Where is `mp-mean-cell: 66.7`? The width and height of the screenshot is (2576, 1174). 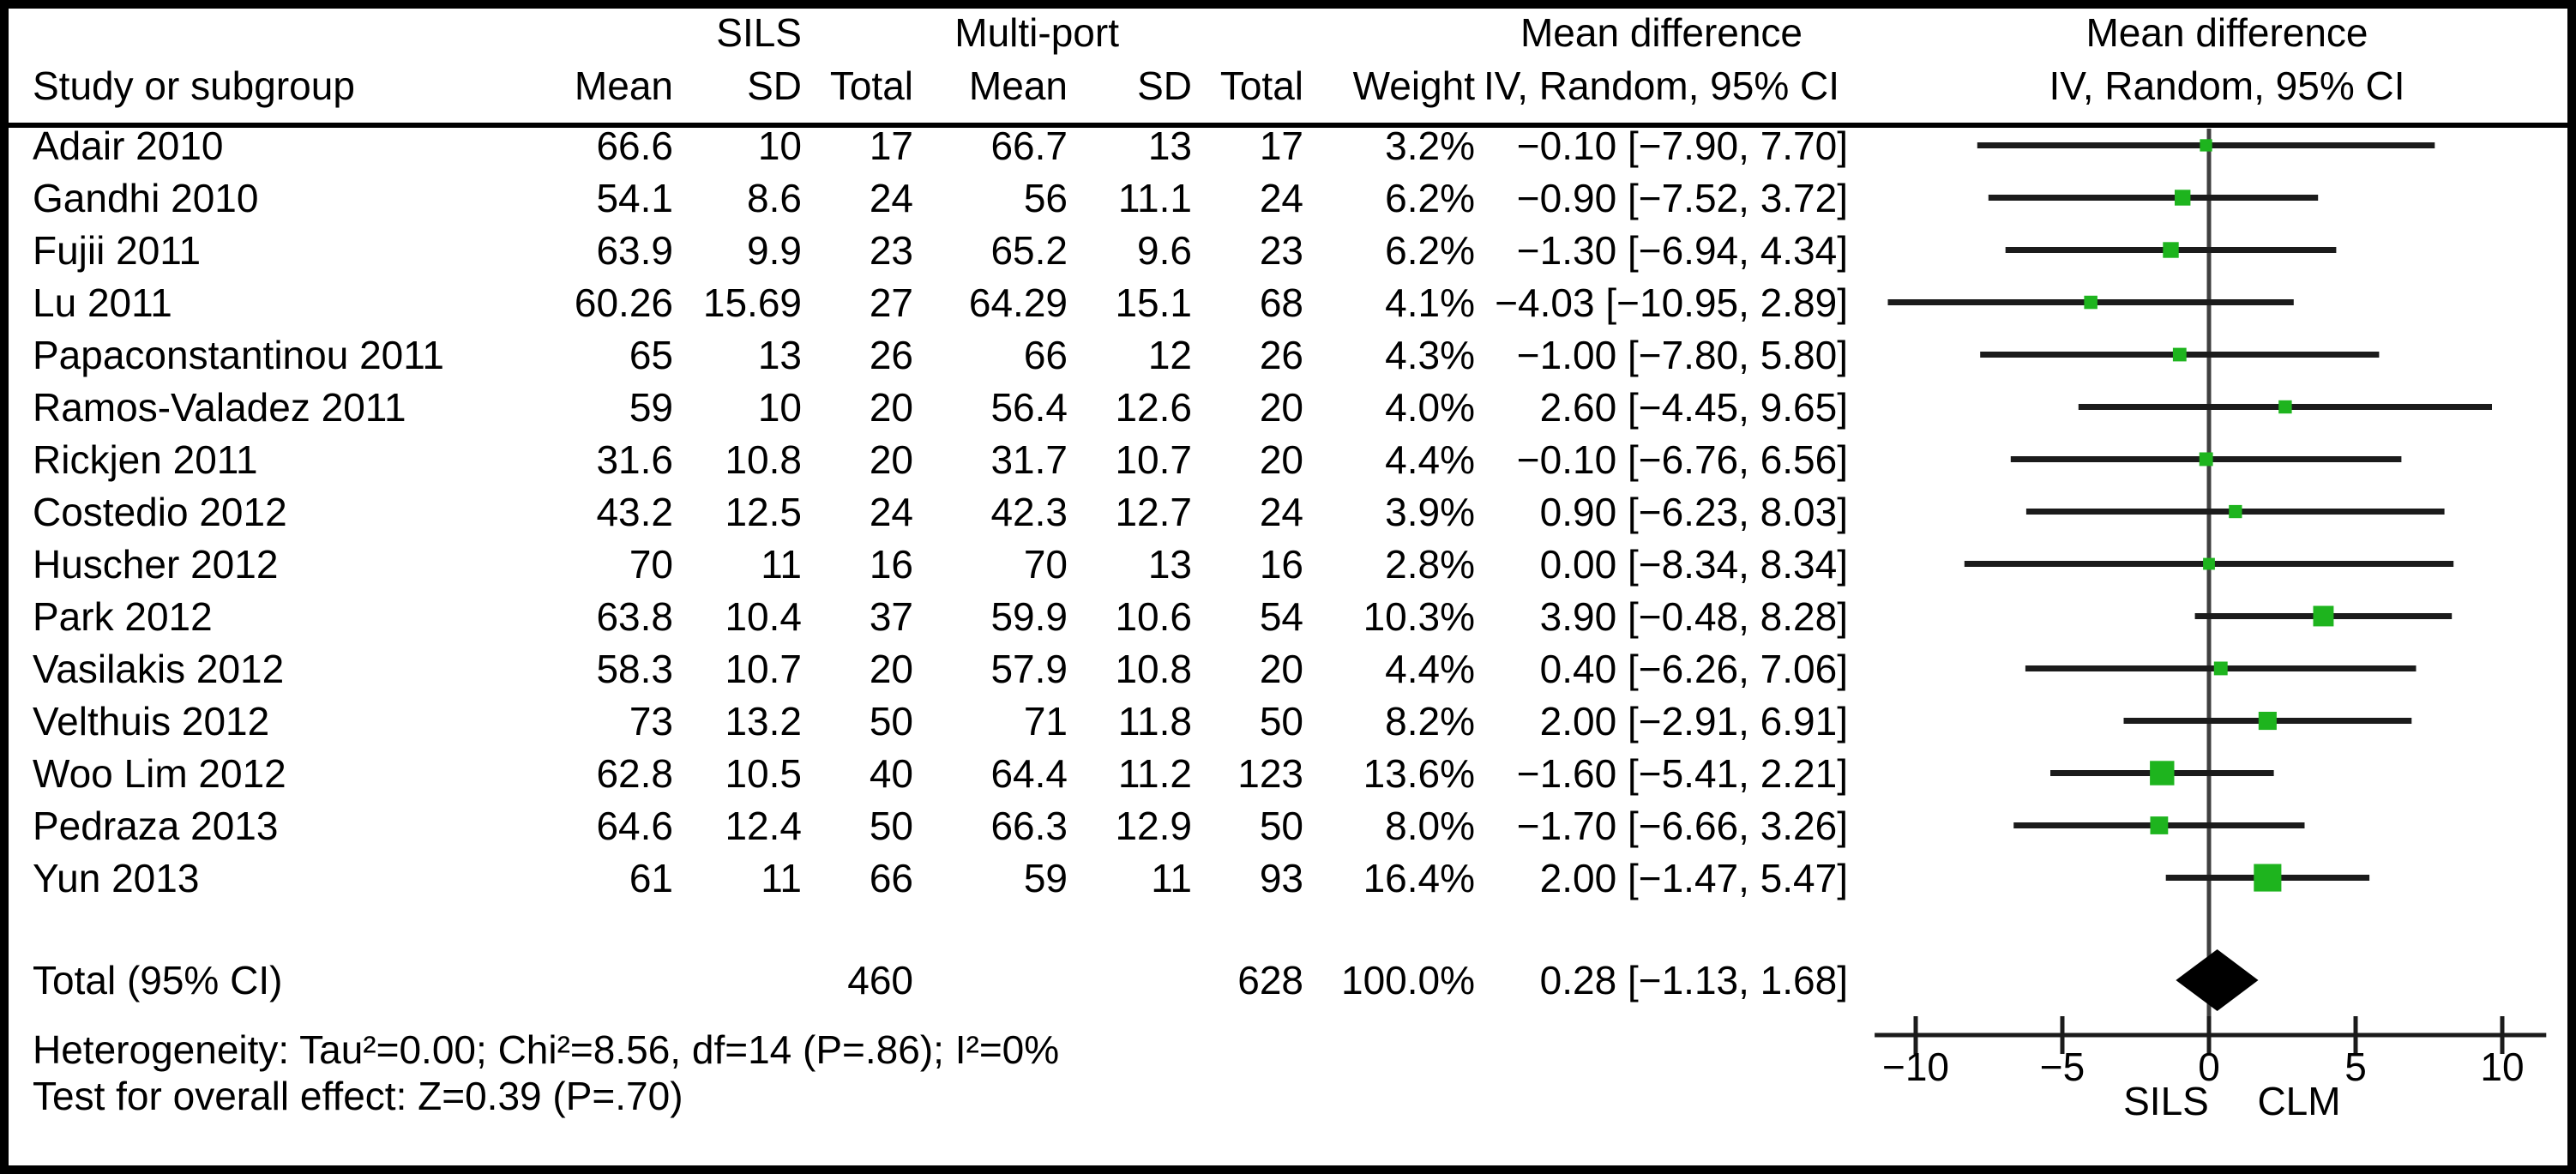
mp-mean-cell: 66.7 is located at coordinates (1029, 145).